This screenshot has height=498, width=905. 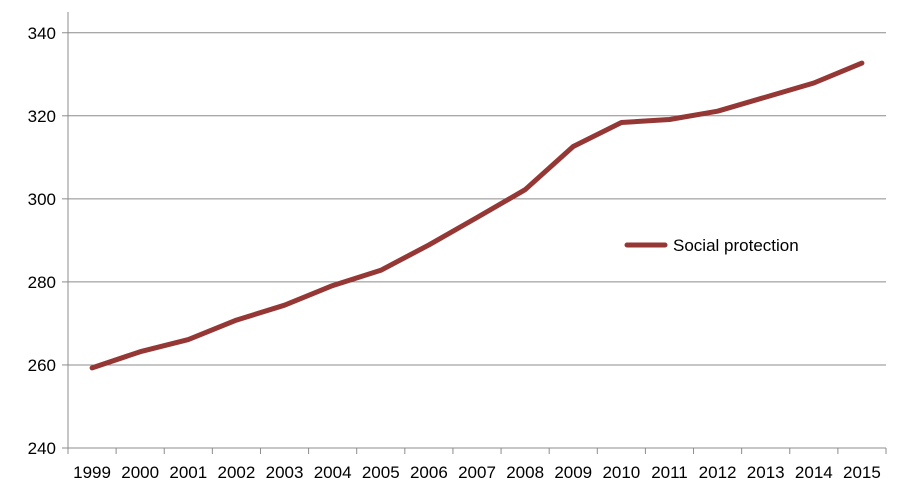 What do you see at coordinates (188, 472) in the screenshot?
I see `x-tick-label: 2001` at bounding box center [188, 472].